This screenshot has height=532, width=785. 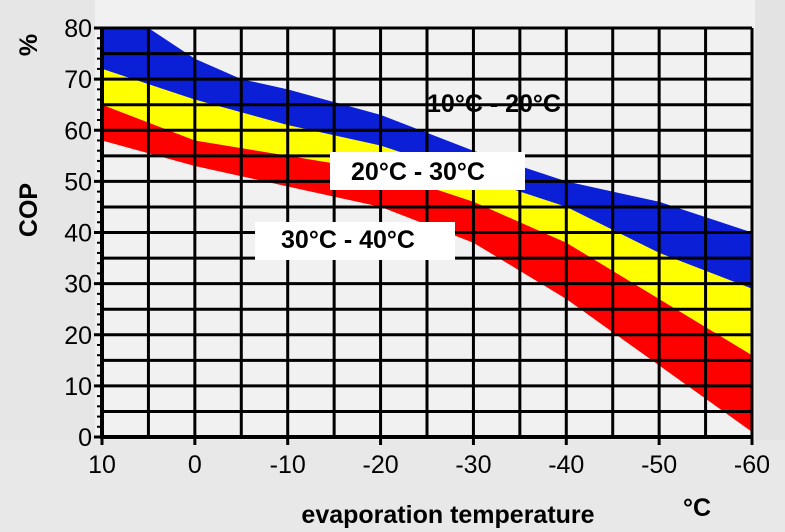 What do you see at coordinates (447, 515) in the screenshot?
I see `x-axis-label: evaporation temperature` at bounding box center [447, 515].